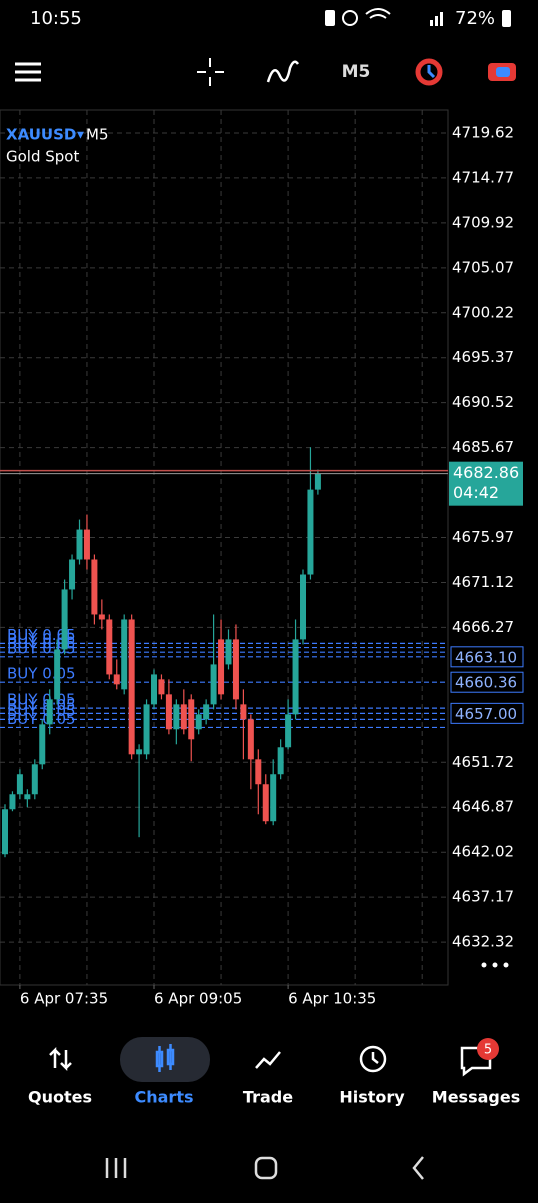  I want to click on crosshair-button, so click(210, 72).